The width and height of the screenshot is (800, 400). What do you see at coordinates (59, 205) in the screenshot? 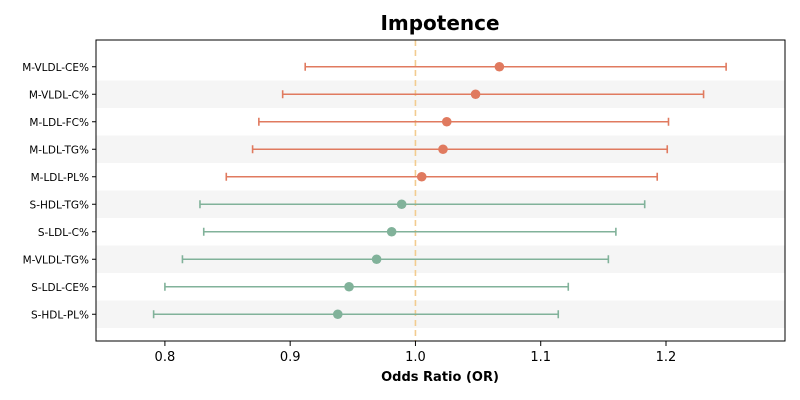
I see `category-label: S-HDL-TG%` at bounding box center [59, 205].